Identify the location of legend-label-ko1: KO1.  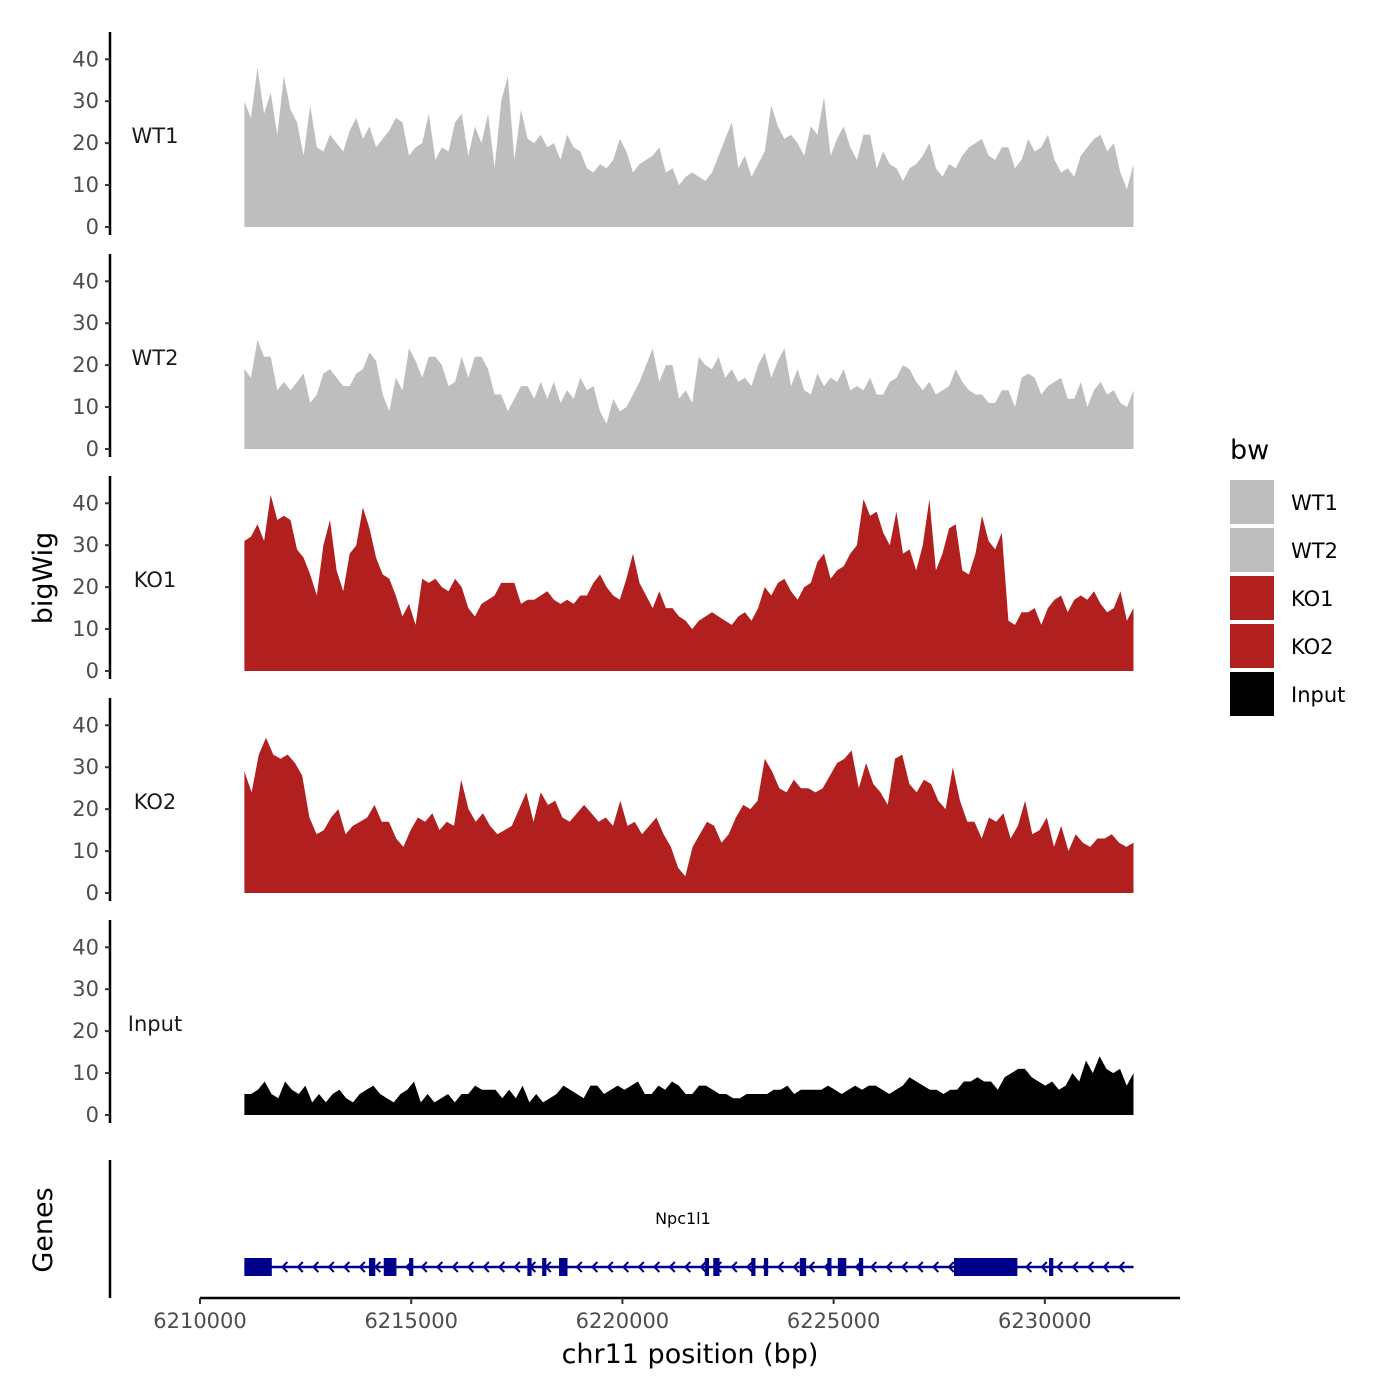
(1312, 599).